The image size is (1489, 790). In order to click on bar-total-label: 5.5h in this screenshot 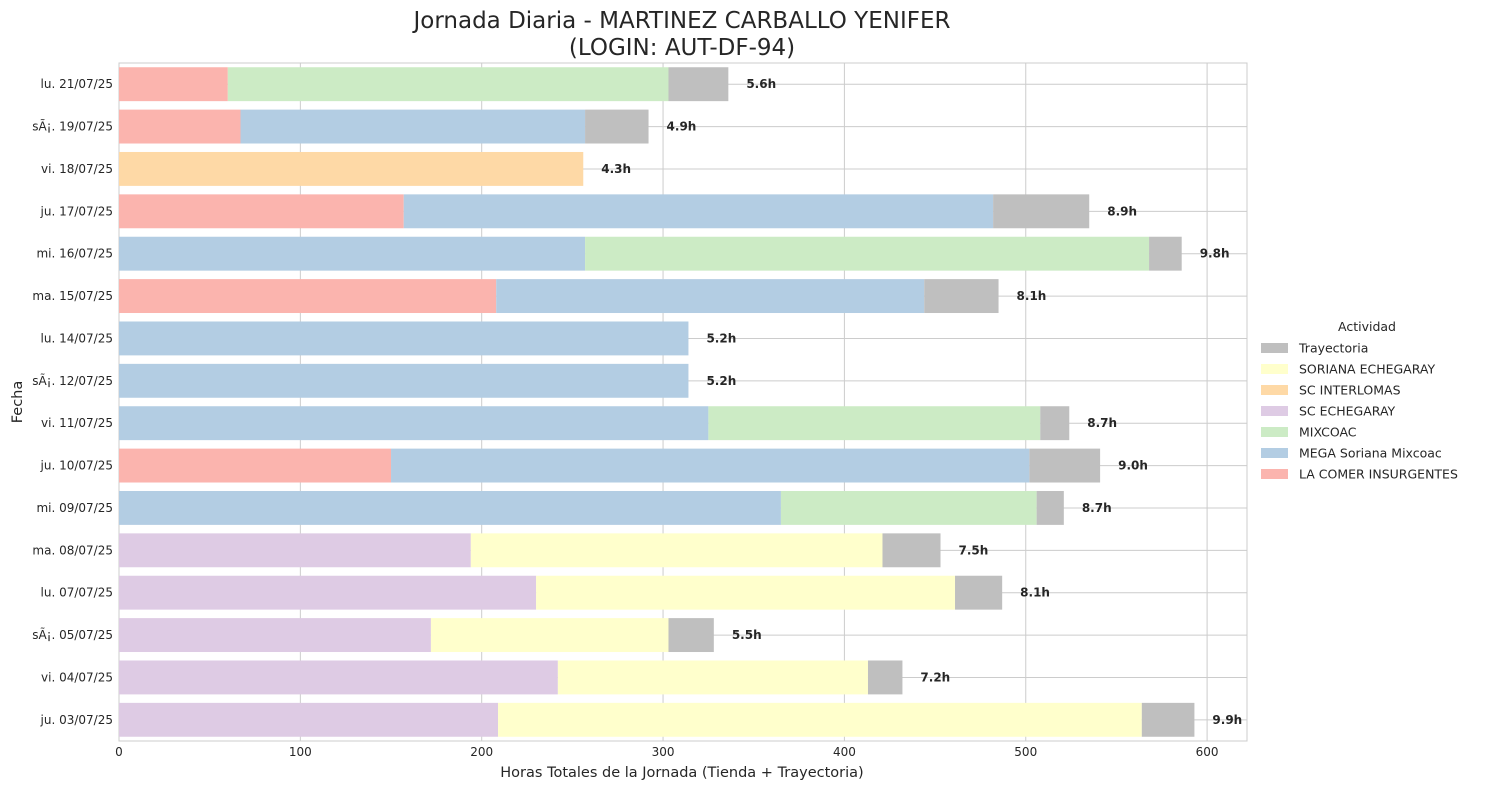, I will do `click(747, 635)`.